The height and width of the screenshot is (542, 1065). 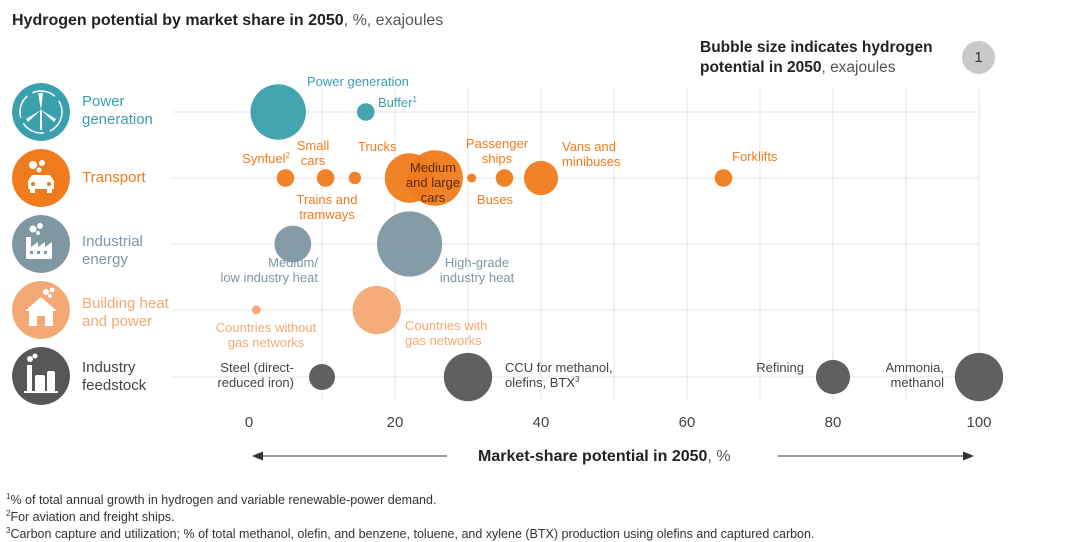 What do you see at coordinates (914, 375) in the screenshot?
I see `bubble-label: Ammonia, methanol` at bounding box center [914, 375].